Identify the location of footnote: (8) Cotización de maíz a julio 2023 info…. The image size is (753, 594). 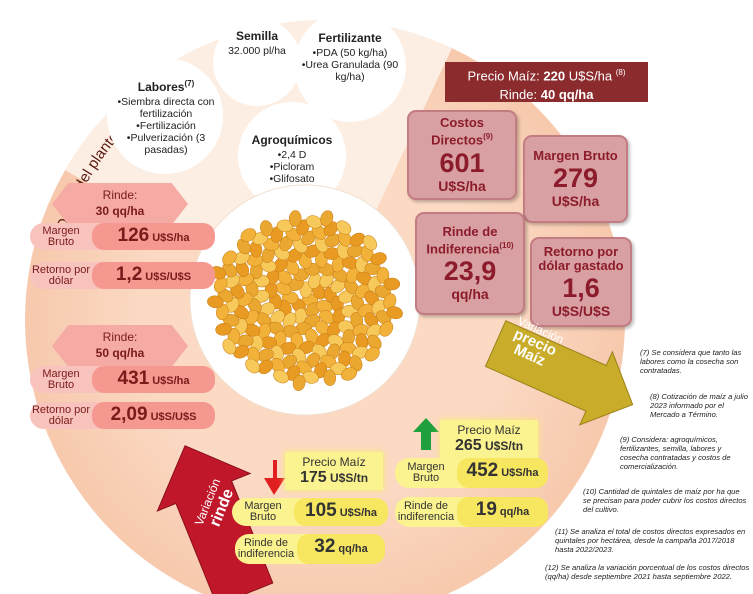
(699, 406).